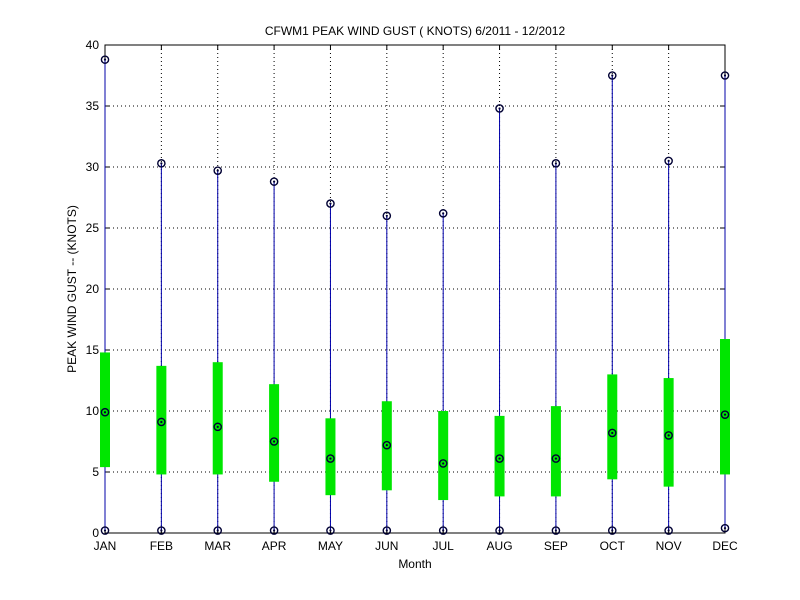  I want to click on x-tick-label: JAN, so click(105, 546).